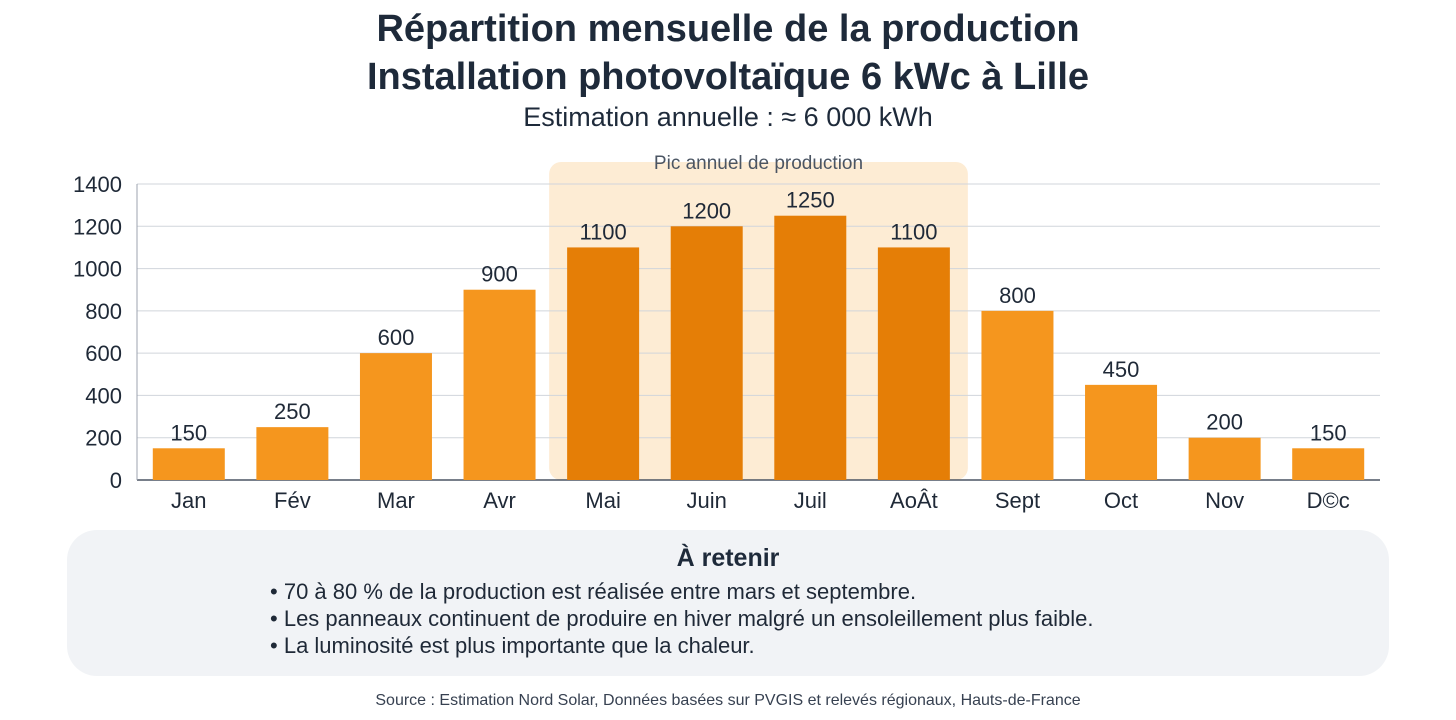  I want to click on chart-title: Répartition mensuelle de la production, so click(728, 29).